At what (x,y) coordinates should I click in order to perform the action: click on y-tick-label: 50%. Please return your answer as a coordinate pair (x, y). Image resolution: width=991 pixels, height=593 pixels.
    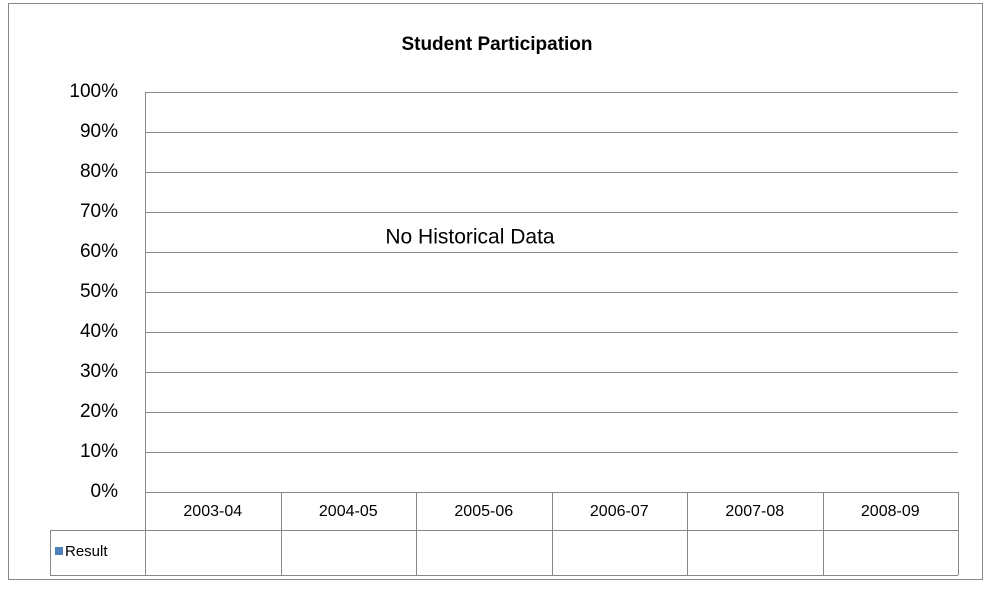
    Looking at the image, I should click on (99, 291).